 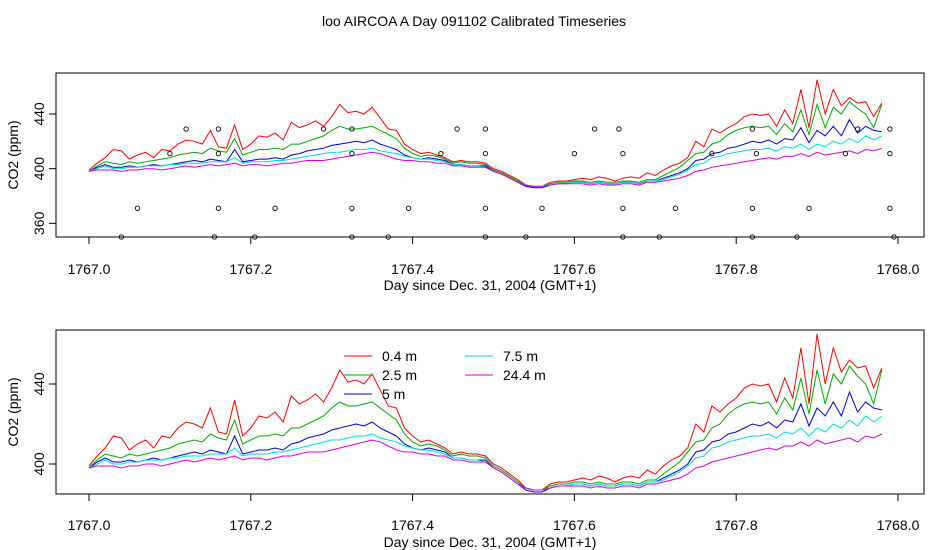 What do you see at coordinates (524, 375) in the screenshot?
I see `legend-label: 24.4 m` at bounding box center [524, 375].